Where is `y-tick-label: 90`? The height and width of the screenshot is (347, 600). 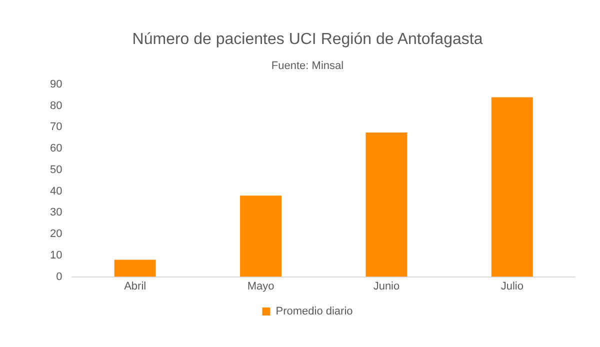
y-tick-label: 90 is located at coordinates (56, 84).